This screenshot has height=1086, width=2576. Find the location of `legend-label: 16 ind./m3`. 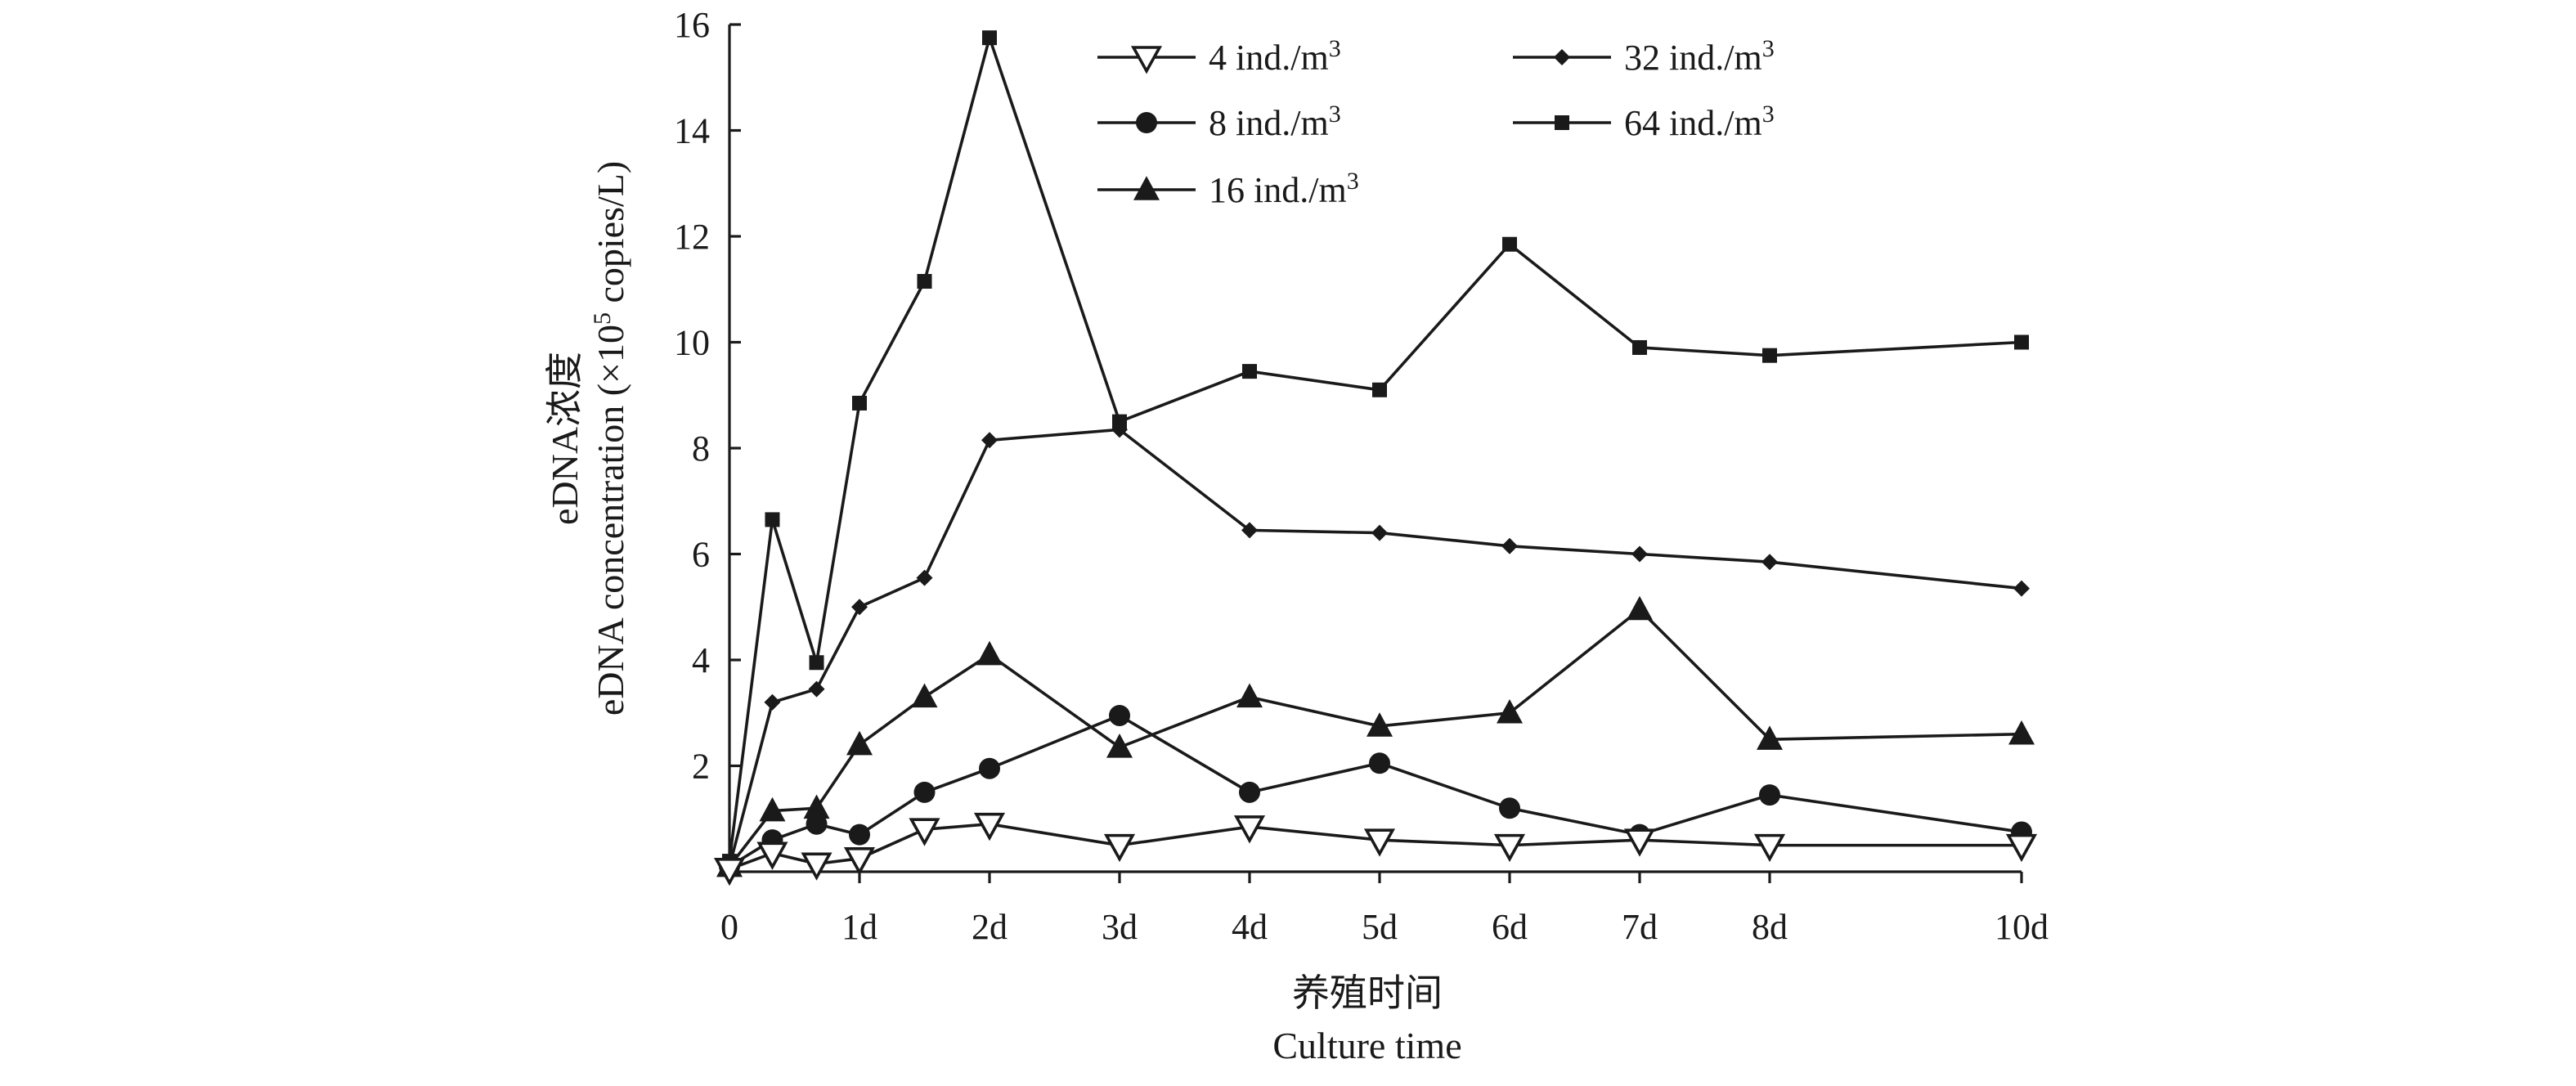

legend-label: 16 ind./m3 is located at coordinates (1284, 189).